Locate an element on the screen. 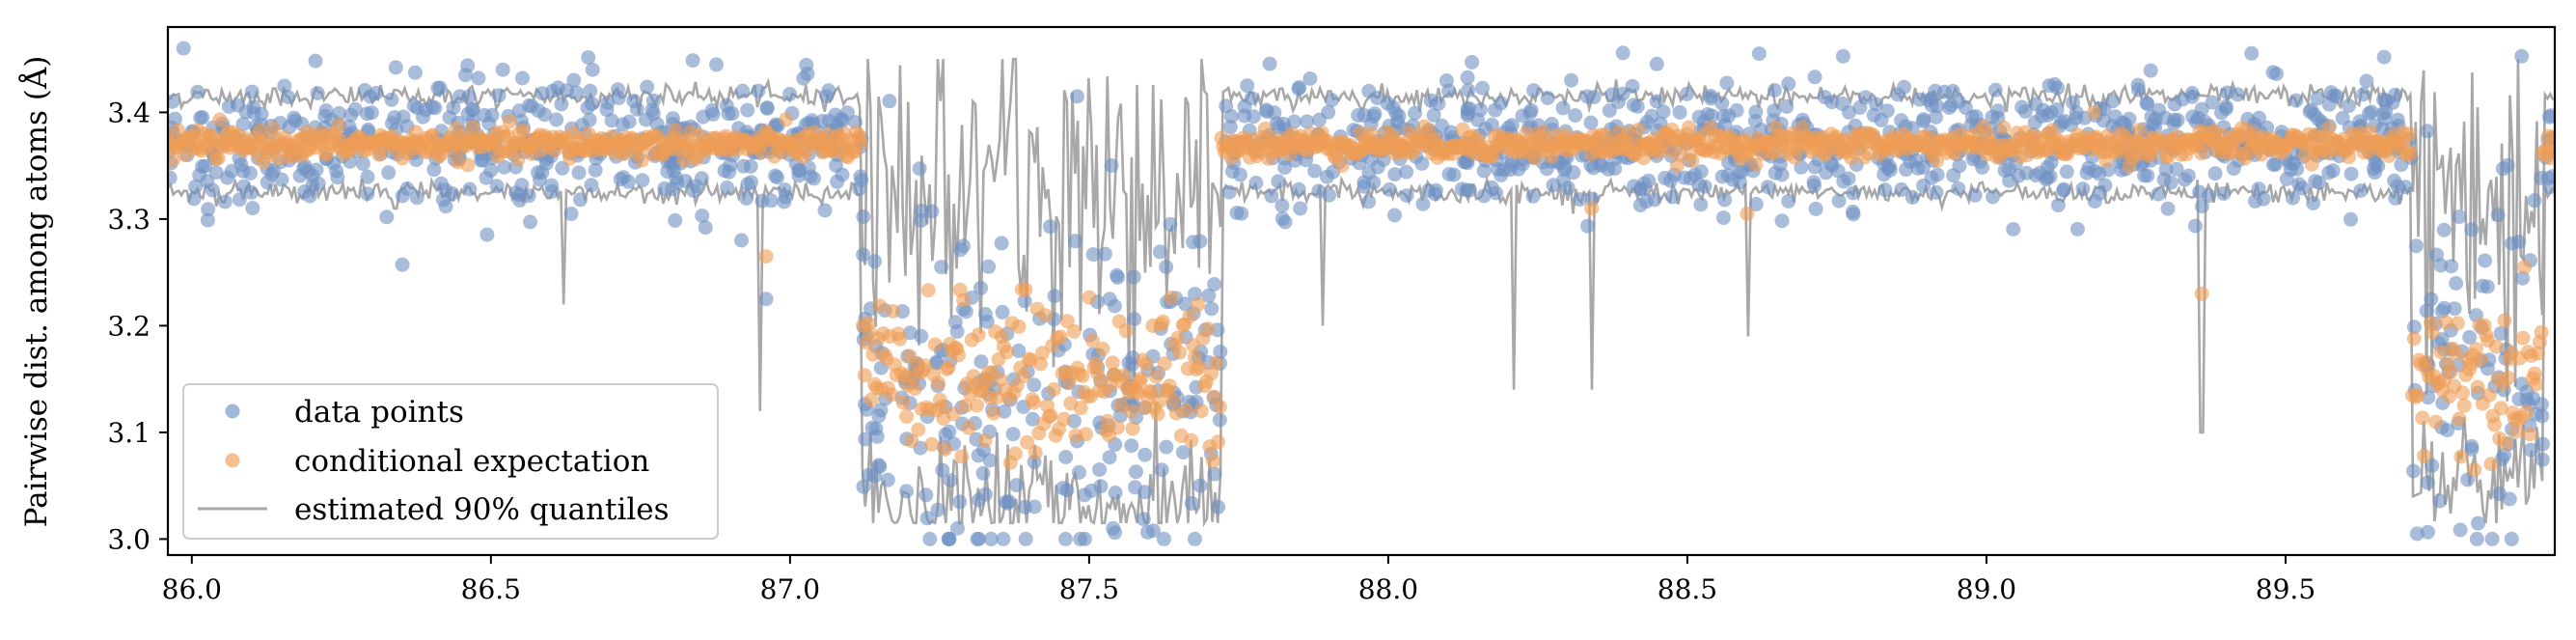 This screenshot has height=640, width=2576. x-tick-label: 87.0 is located at coordinates (790, 589).